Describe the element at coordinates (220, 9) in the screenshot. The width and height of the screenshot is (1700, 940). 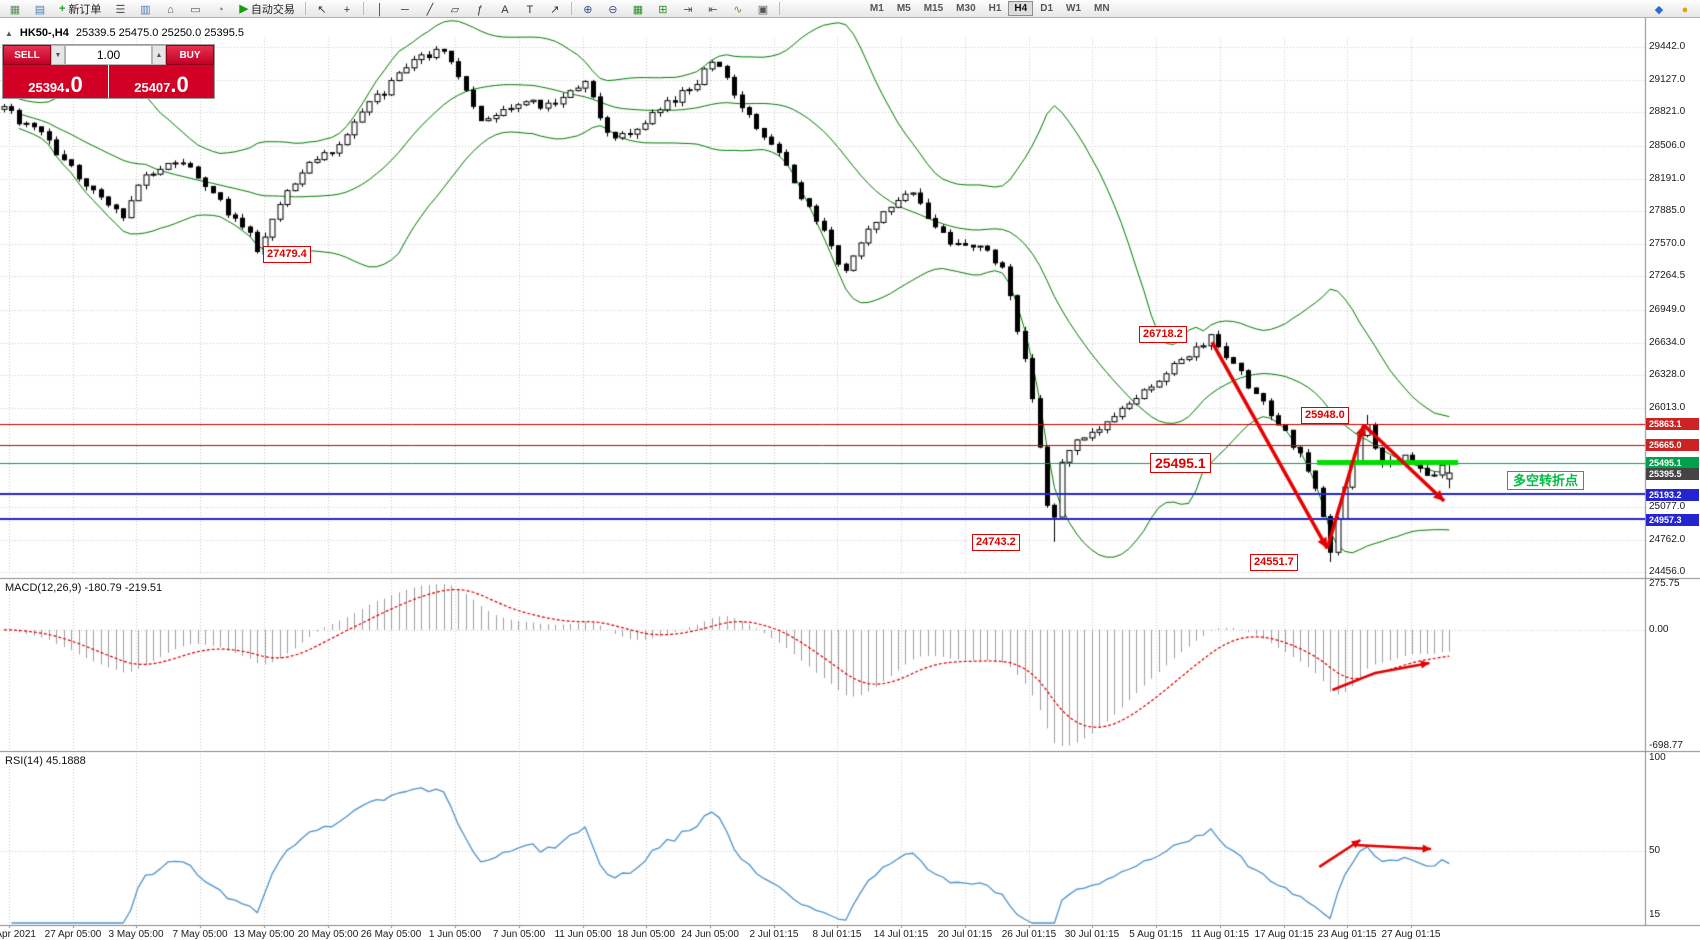
I see `strategy-tester-icon: ◔` at that location.